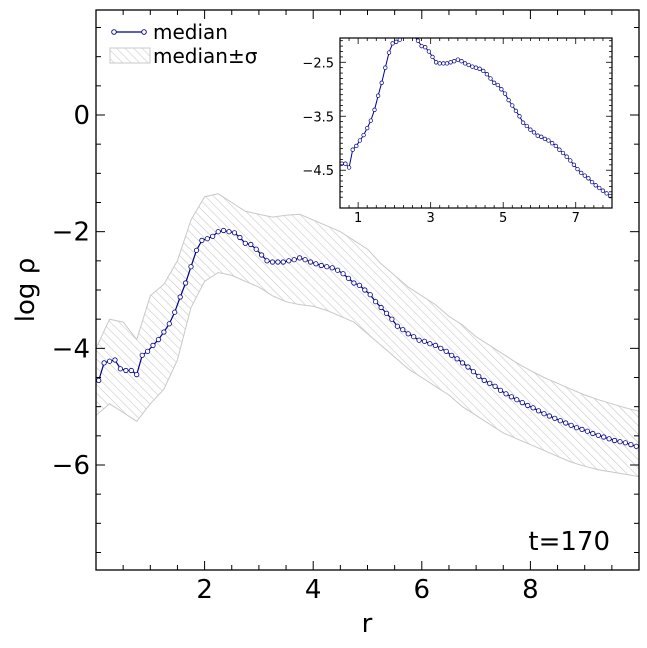 The height and width of the screenshot is (648, 647). What do you see at coordinates (476, 123) in the screenshot?
I see `inset-plot-frame` at bounding box center [476, 123].